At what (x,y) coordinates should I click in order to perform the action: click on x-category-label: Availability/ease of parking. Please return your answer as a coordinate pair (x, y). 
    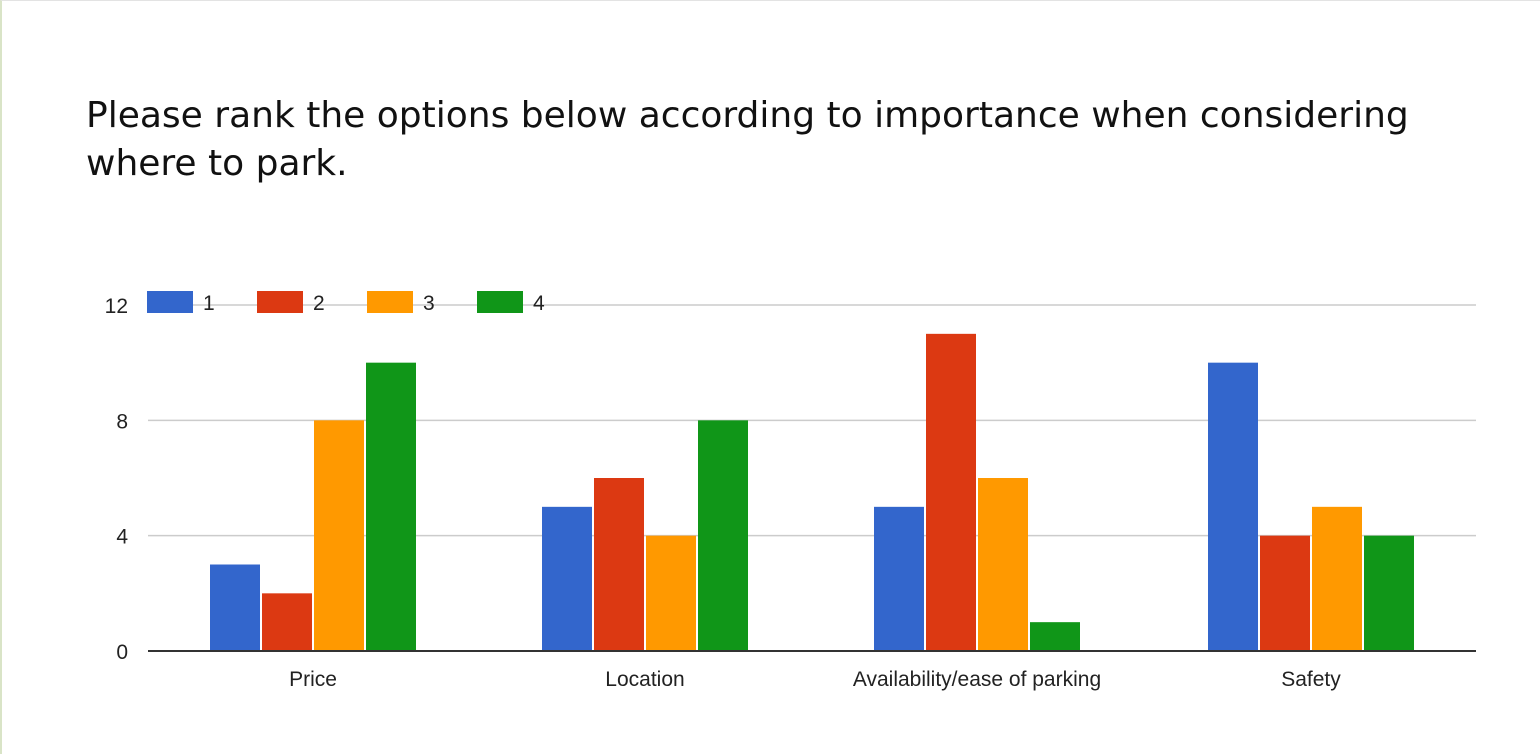
    Looking at the image, I should click on (977, 679).